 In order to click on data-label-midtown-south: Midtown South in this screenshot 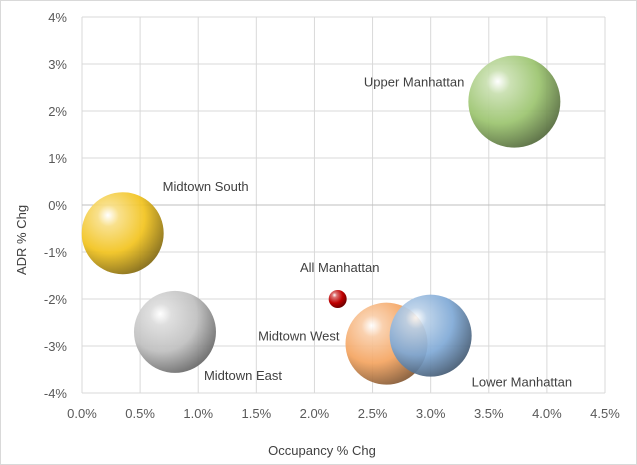, I will do `click(206, 186)`.